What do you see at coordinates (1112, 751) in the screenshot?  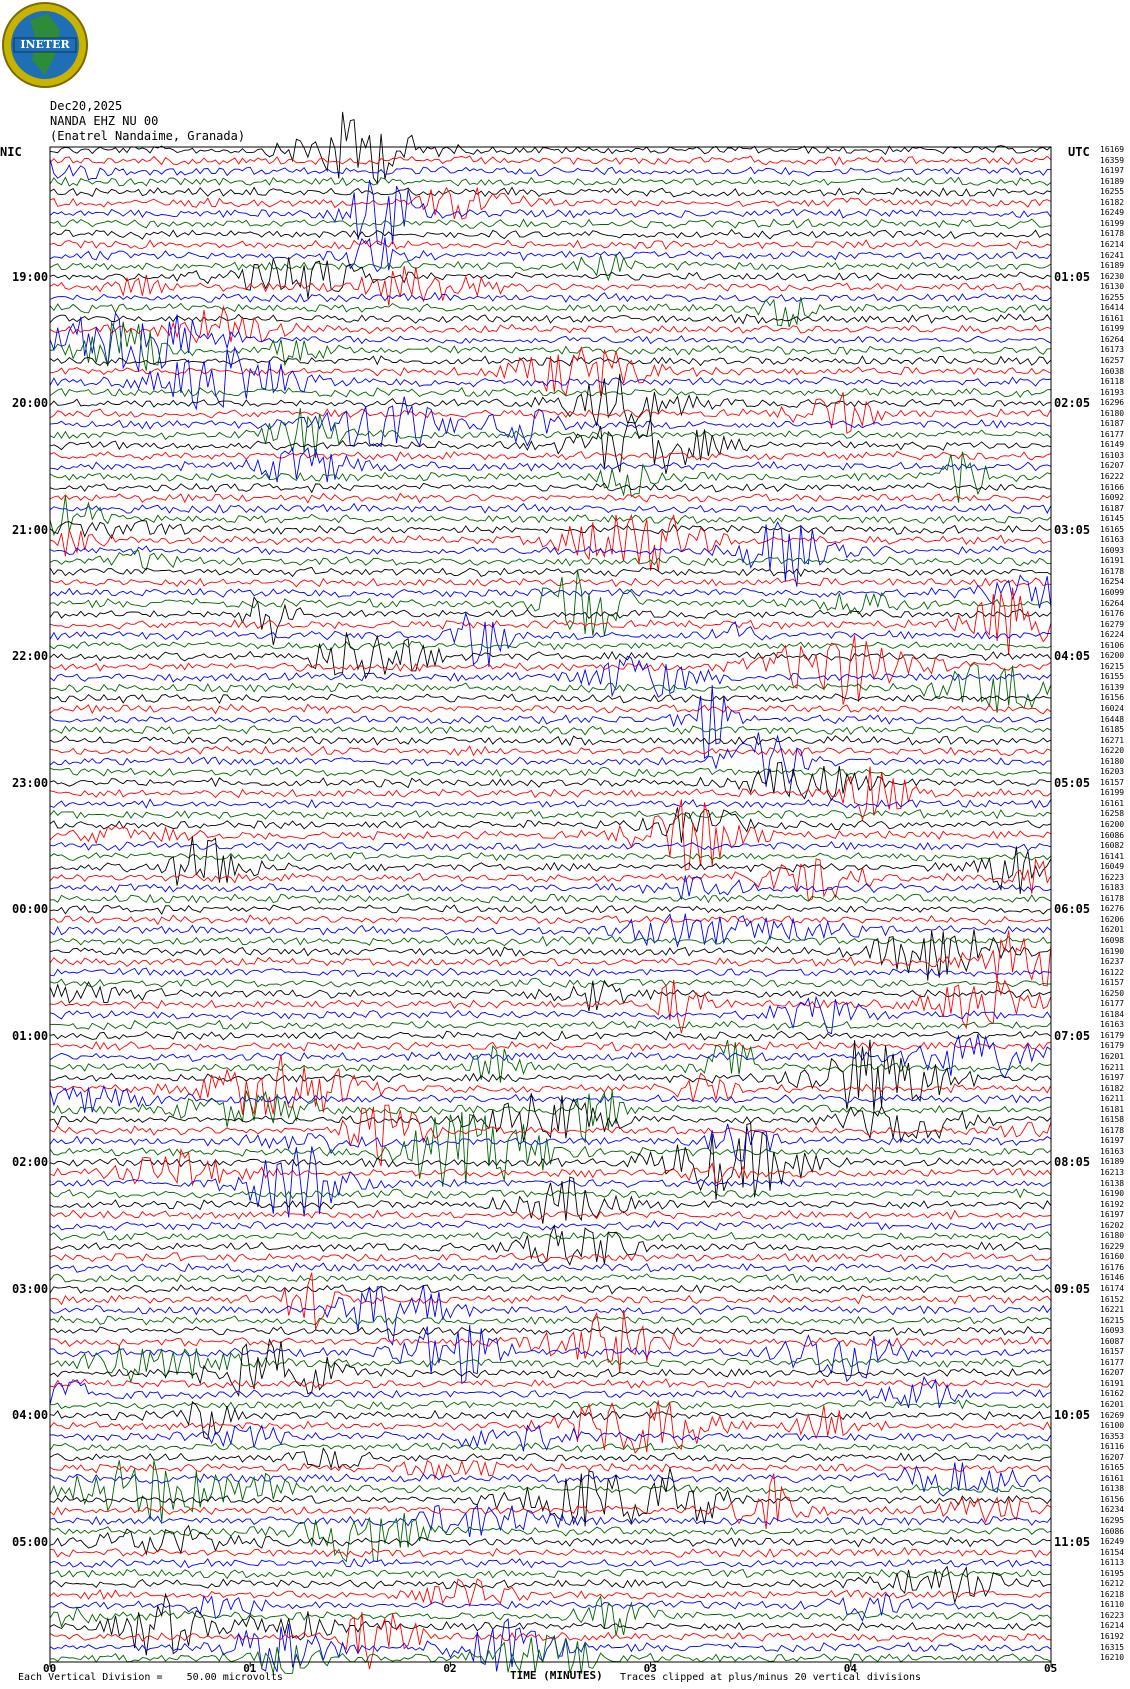 I see `trace-value: 16220` at bounding box center [1112, 751].